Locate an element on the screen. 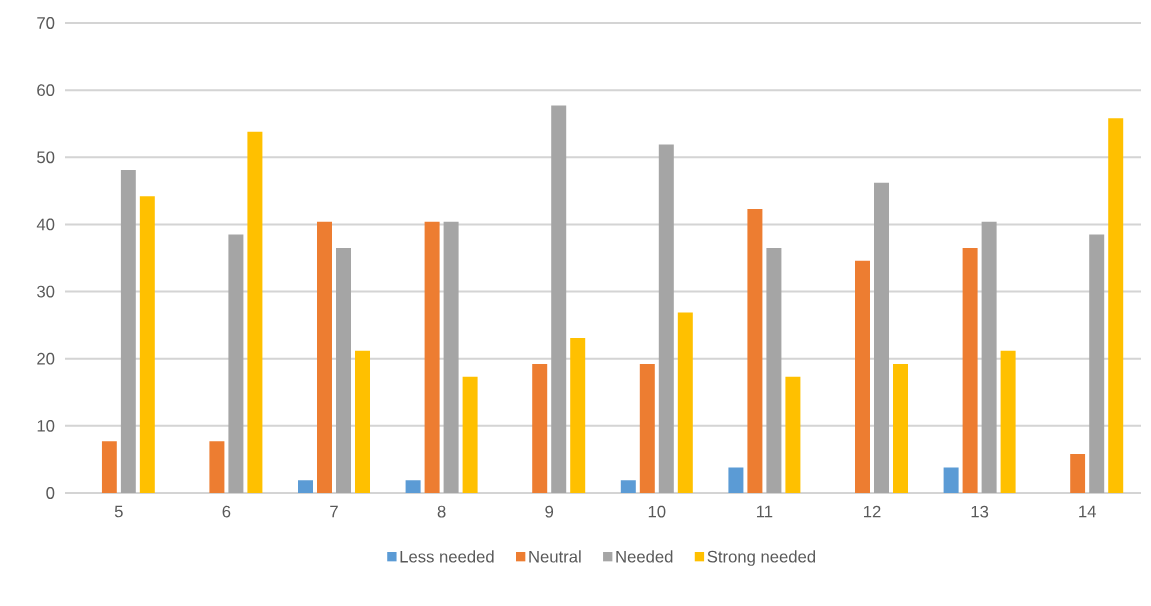 The height and width of the screenshot is (606, 1151). x-tick-label: 5 is located at coordinates (118, 511).